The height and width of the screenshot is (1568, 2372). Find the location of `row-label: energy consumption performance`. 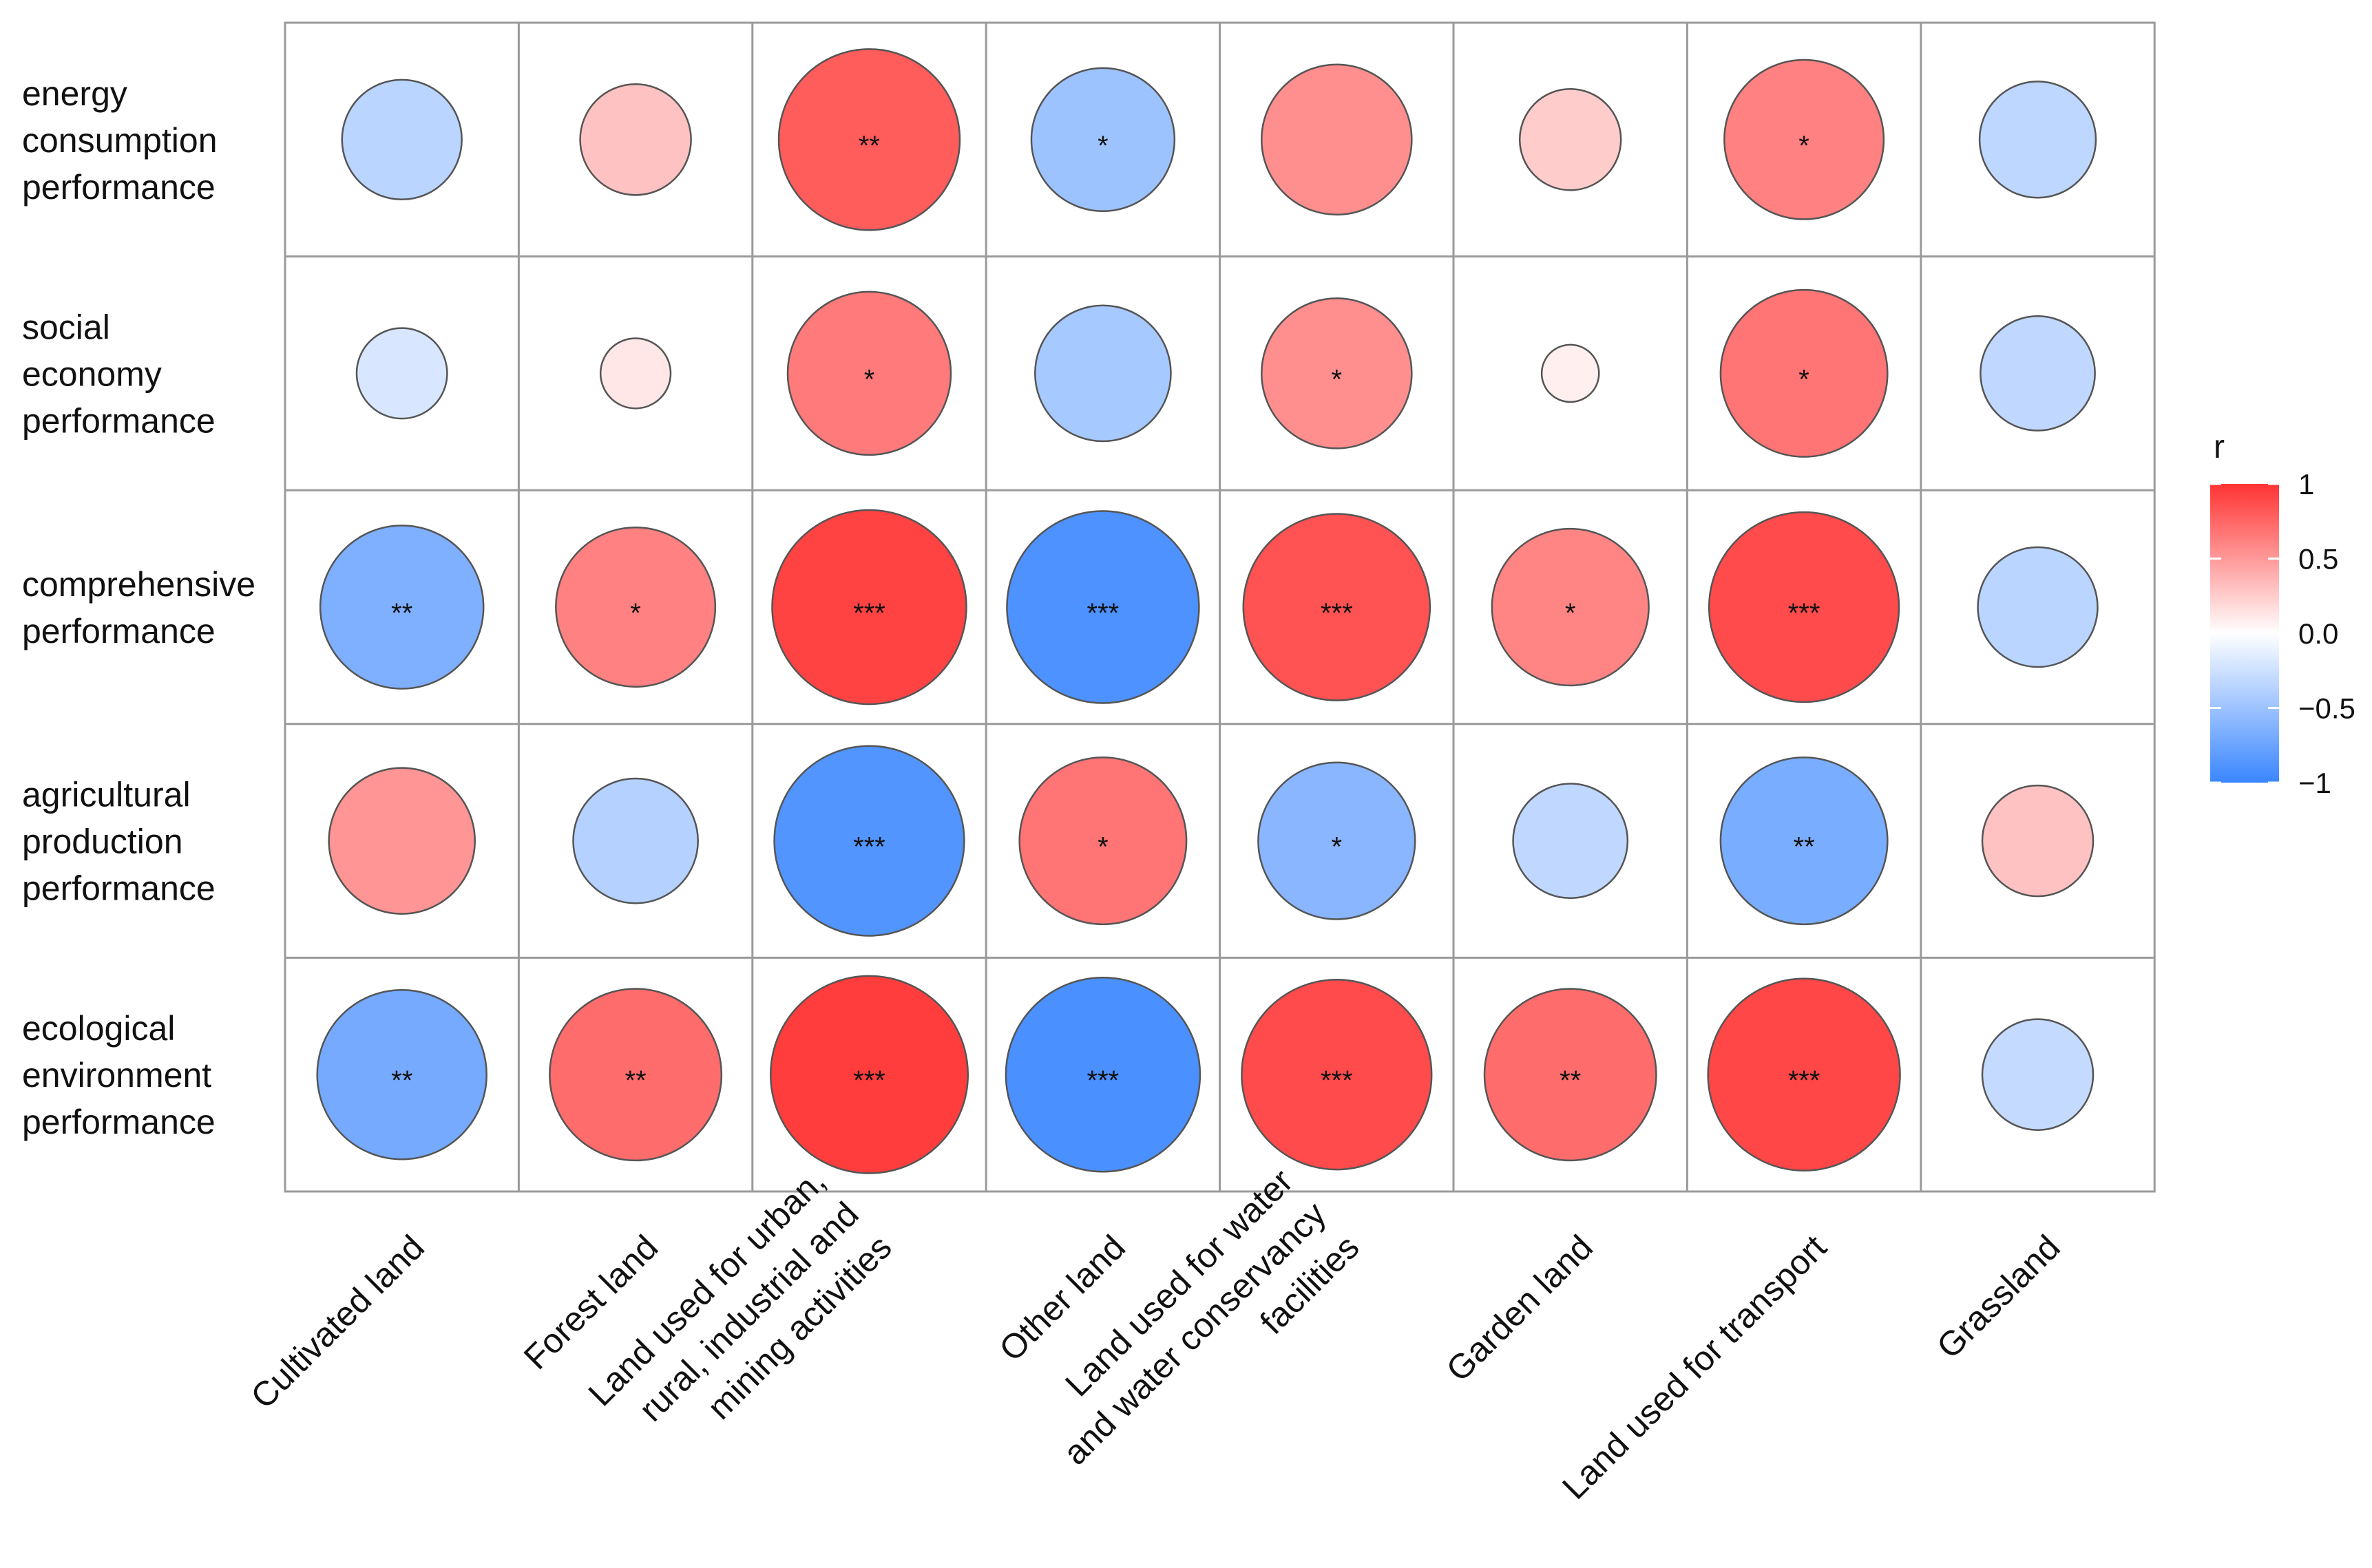

row-label: energy consumption performance is located at coordinates (120, 140).